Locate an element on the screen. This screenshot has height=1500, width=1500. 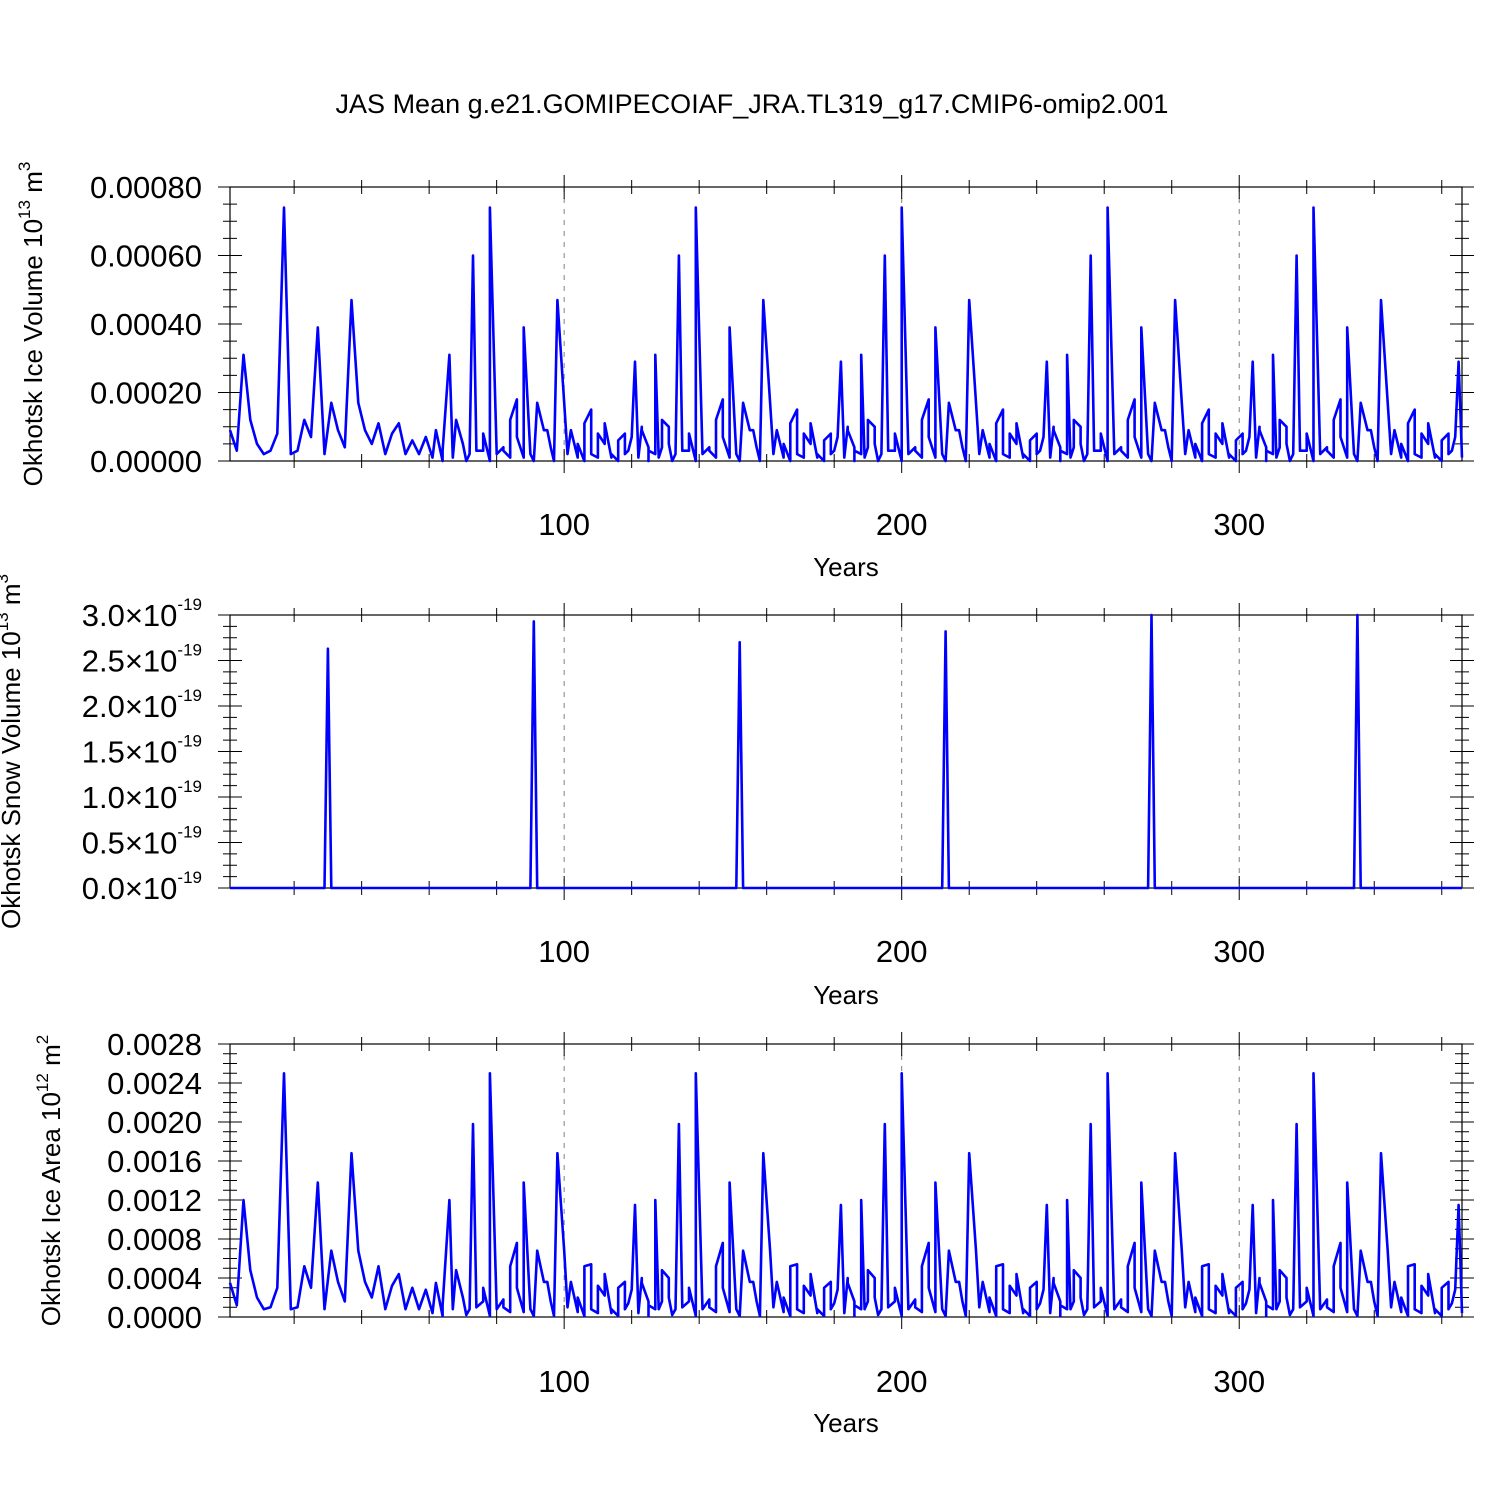
y-tick-label: 0.00080 is located at coordinates (146, 187).